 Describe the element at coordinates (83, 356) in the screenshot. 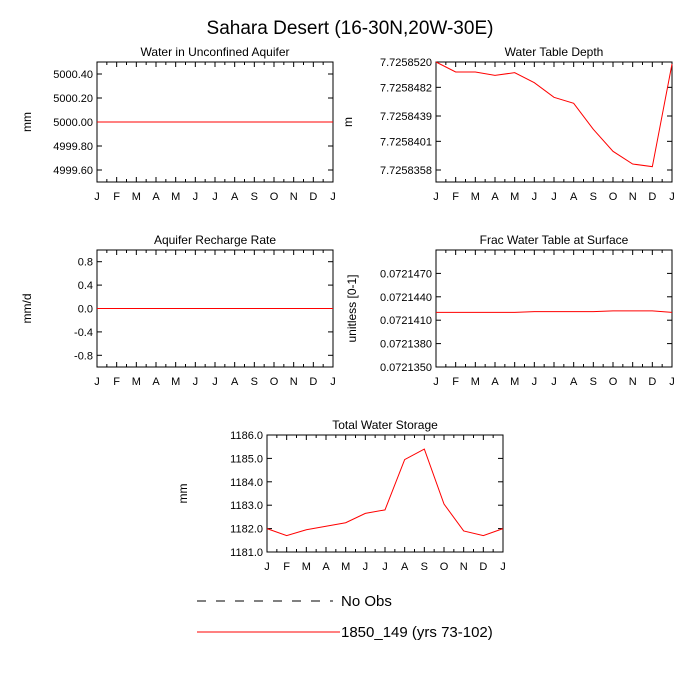

I see `y-tick-label: -0.8` at that location.